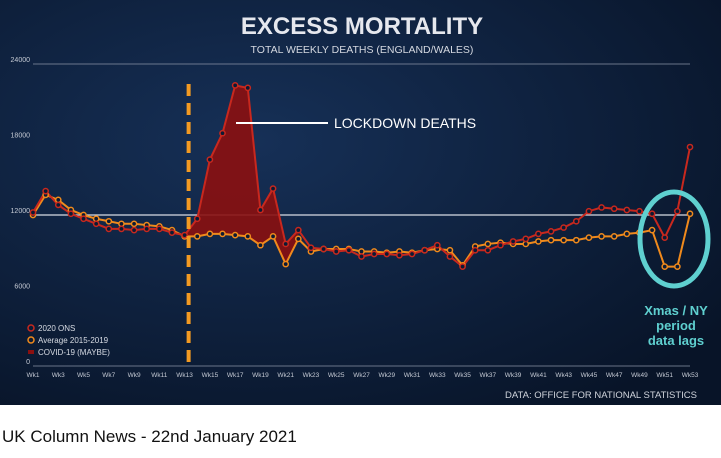  What do you see at coordinates (639, 375) in the screenshot?
I see `x-tick-label: Wk49` at bounding box center [639, 375].